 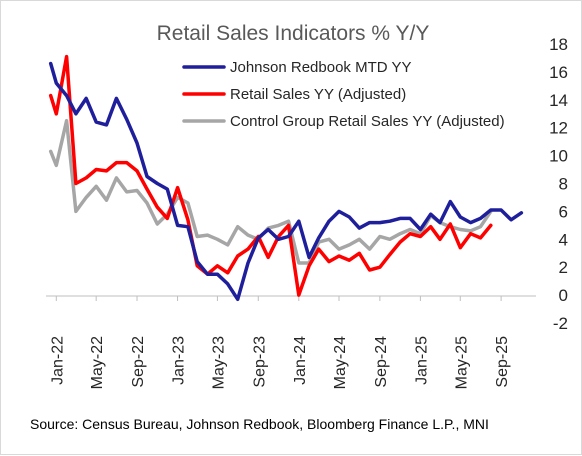 I want to click on y-tick-label: 4, so click(x=563, y=239).